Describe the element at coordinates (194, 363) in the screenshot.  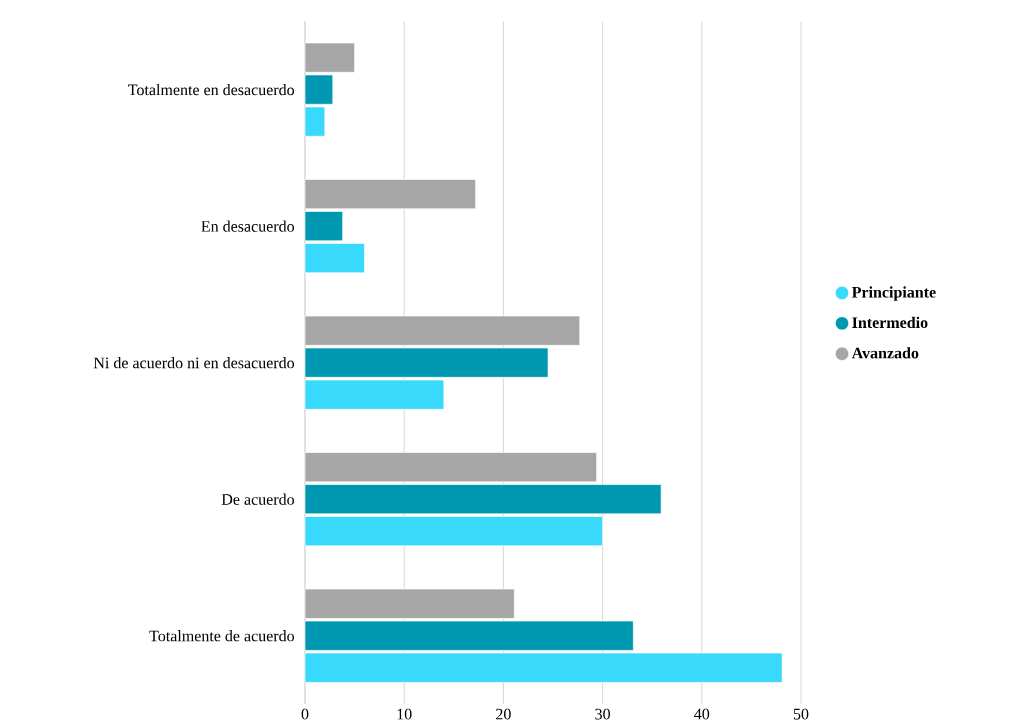
I see `y-tick-label: Ni de acuerdo ni en desacuerdo` at that location.